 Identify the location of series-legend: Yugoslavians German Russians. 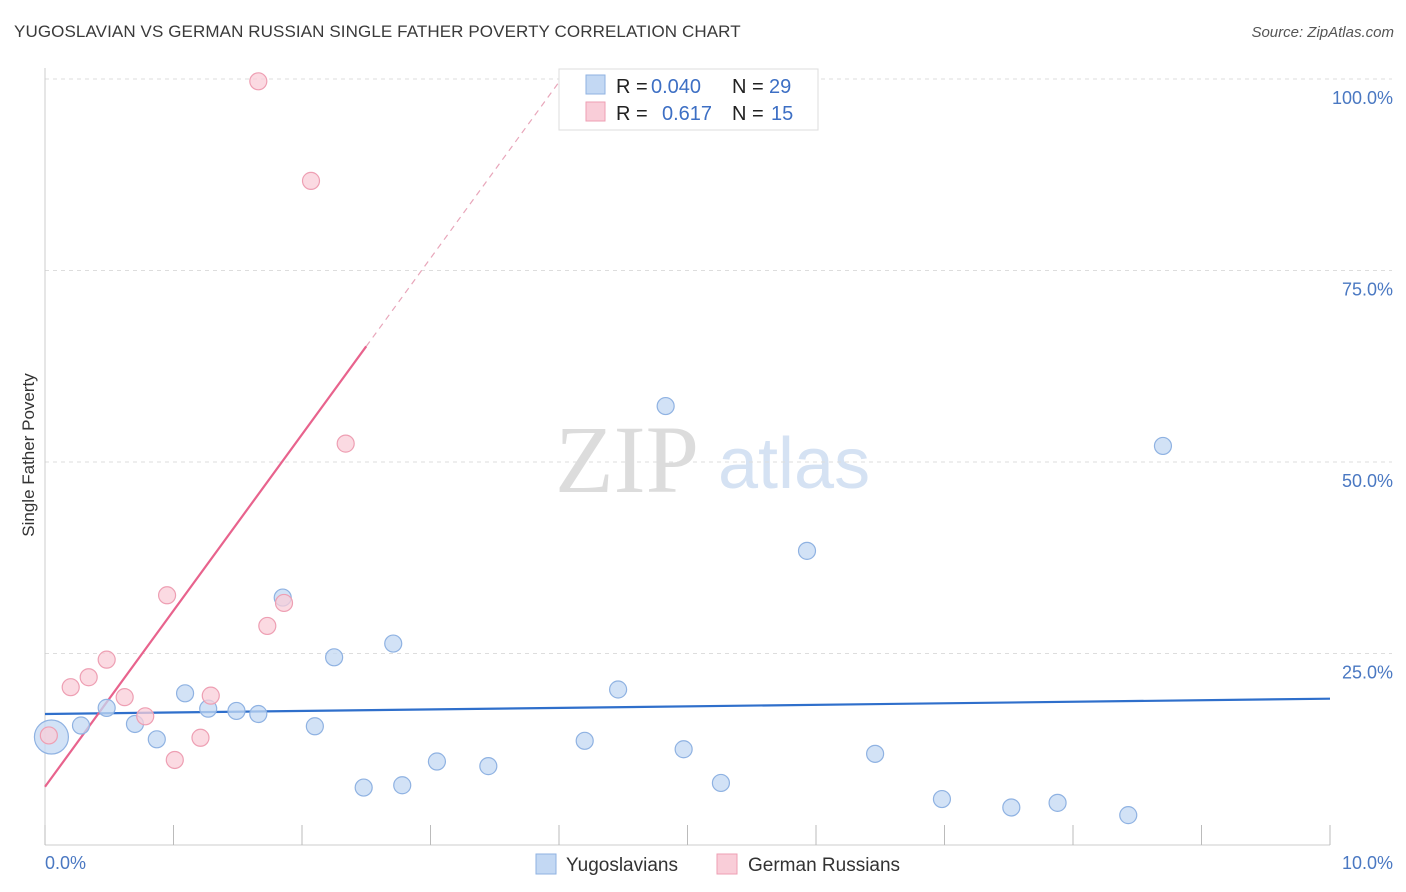
(717, 864).